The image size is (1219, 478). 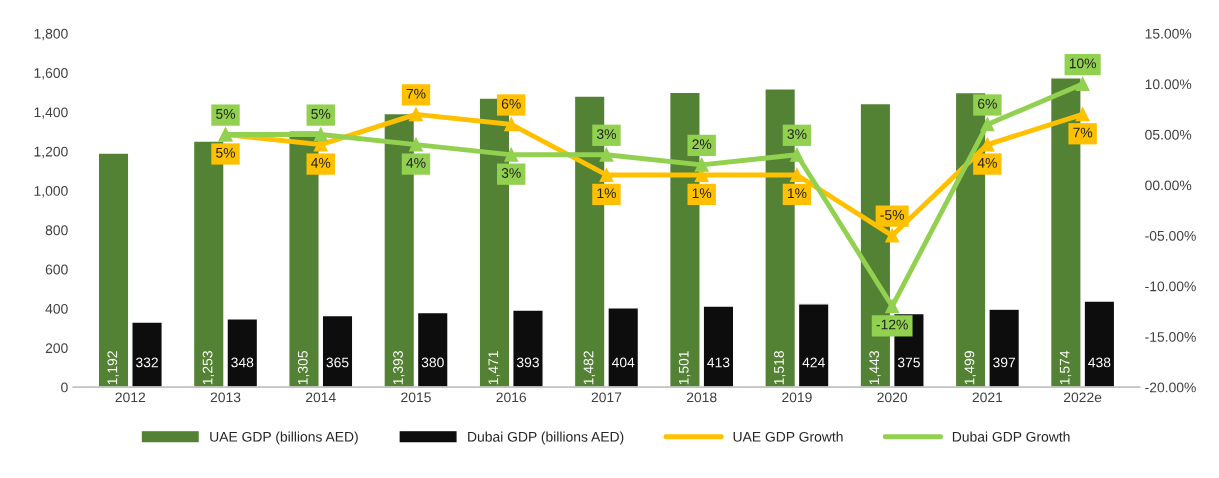 What do you see at coordinates (1011, 436) in the screenshot?
I see `legend-label: Dubai GDP Growth` at bounding box center [1011, 436].